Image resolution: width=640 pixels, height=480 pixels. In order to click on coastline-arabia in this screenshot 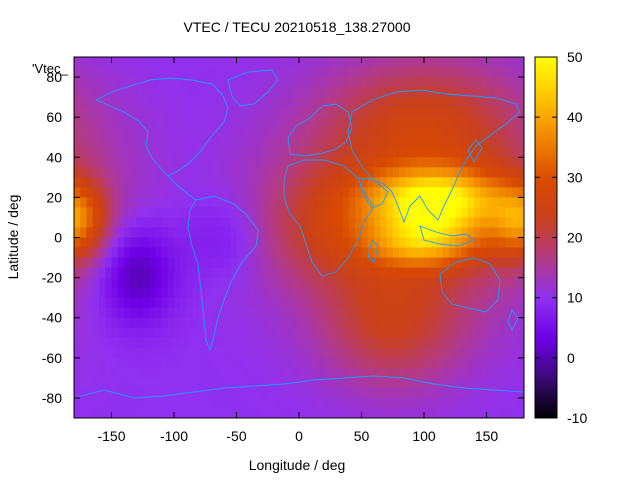, I will do `click(373, 193)`.